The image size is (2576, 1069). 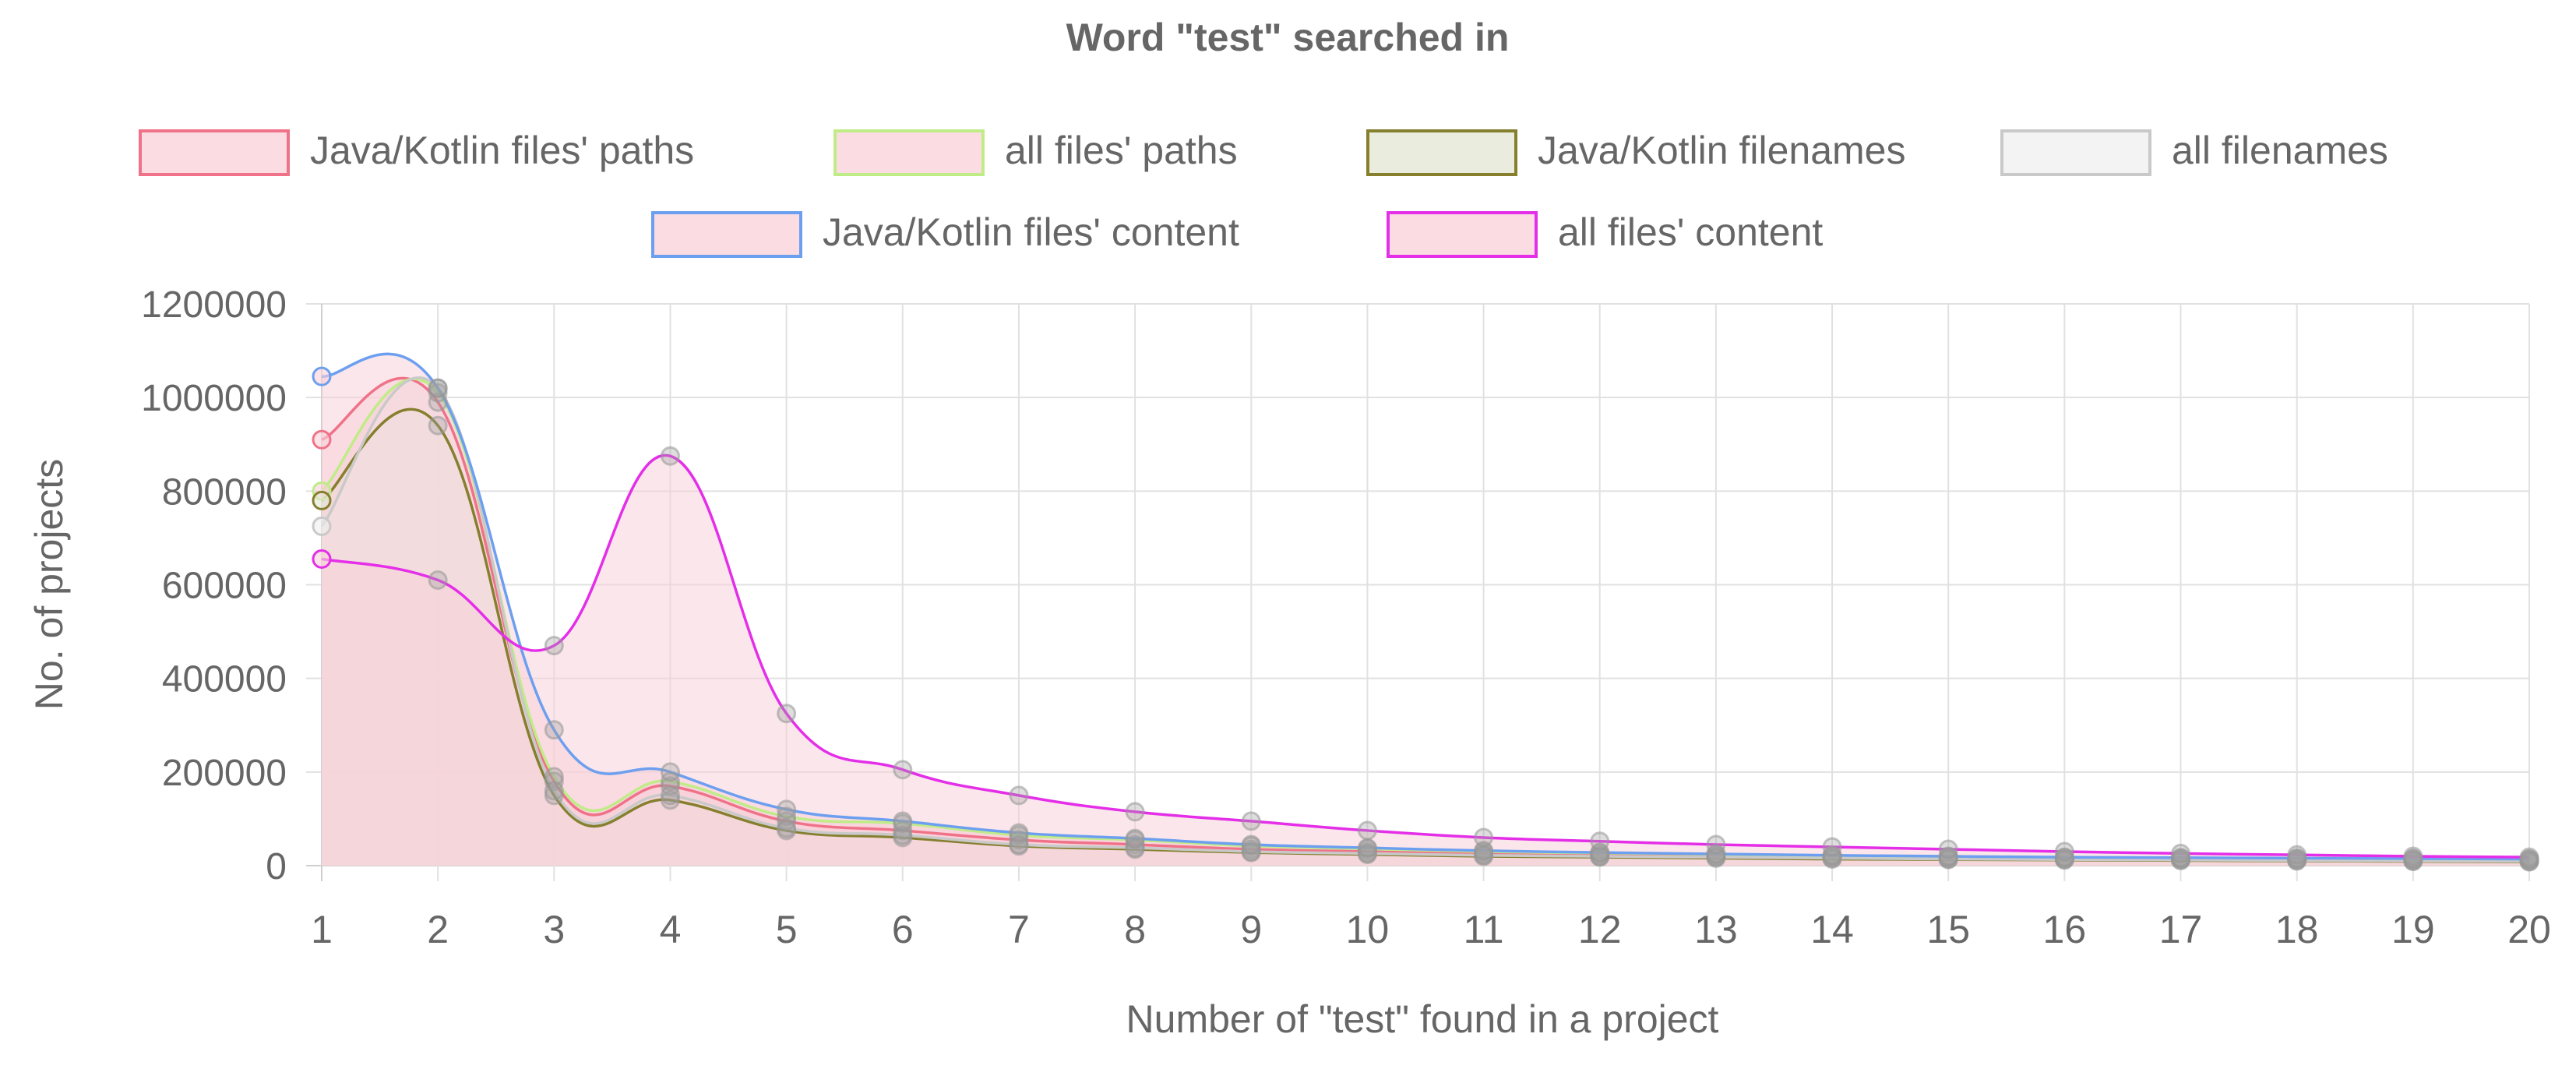 What do you see at coordinates (224, 679) in the screenshot?
I see `y-tick-label: 400000` at bounding box center [224, 679].